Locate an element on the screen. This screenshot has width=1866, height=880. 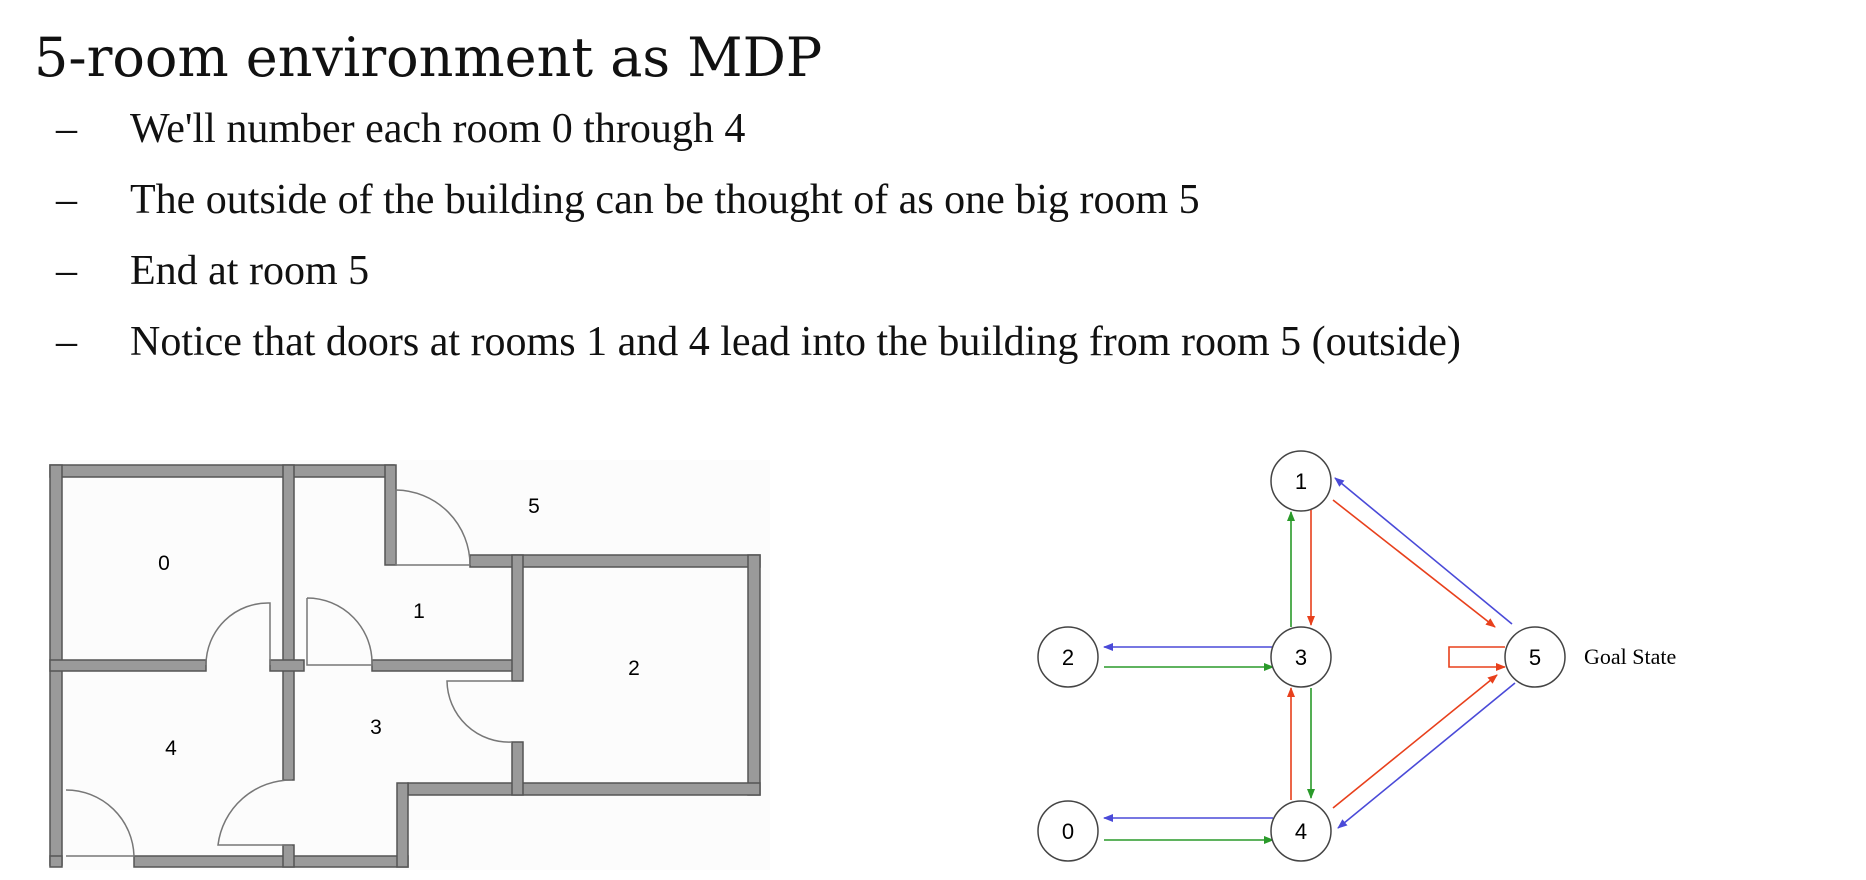
node-2-label: 2 is located at coordinates (1068, 657).